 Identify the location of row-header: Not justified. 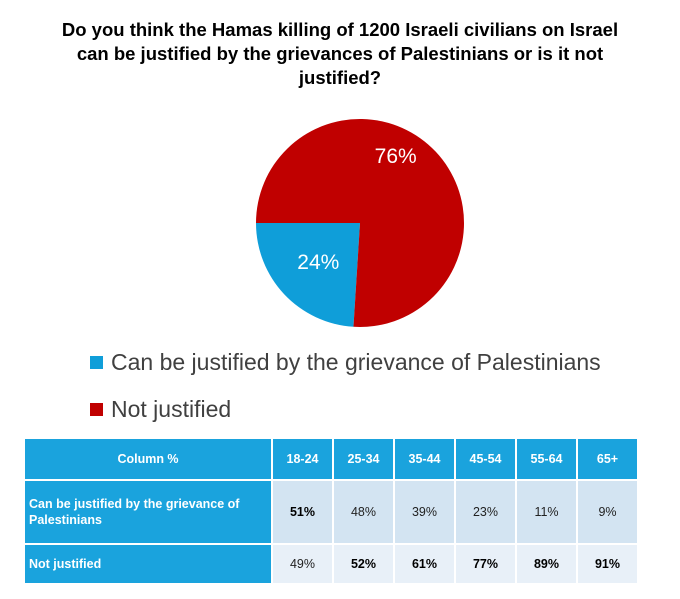
(148, 564).